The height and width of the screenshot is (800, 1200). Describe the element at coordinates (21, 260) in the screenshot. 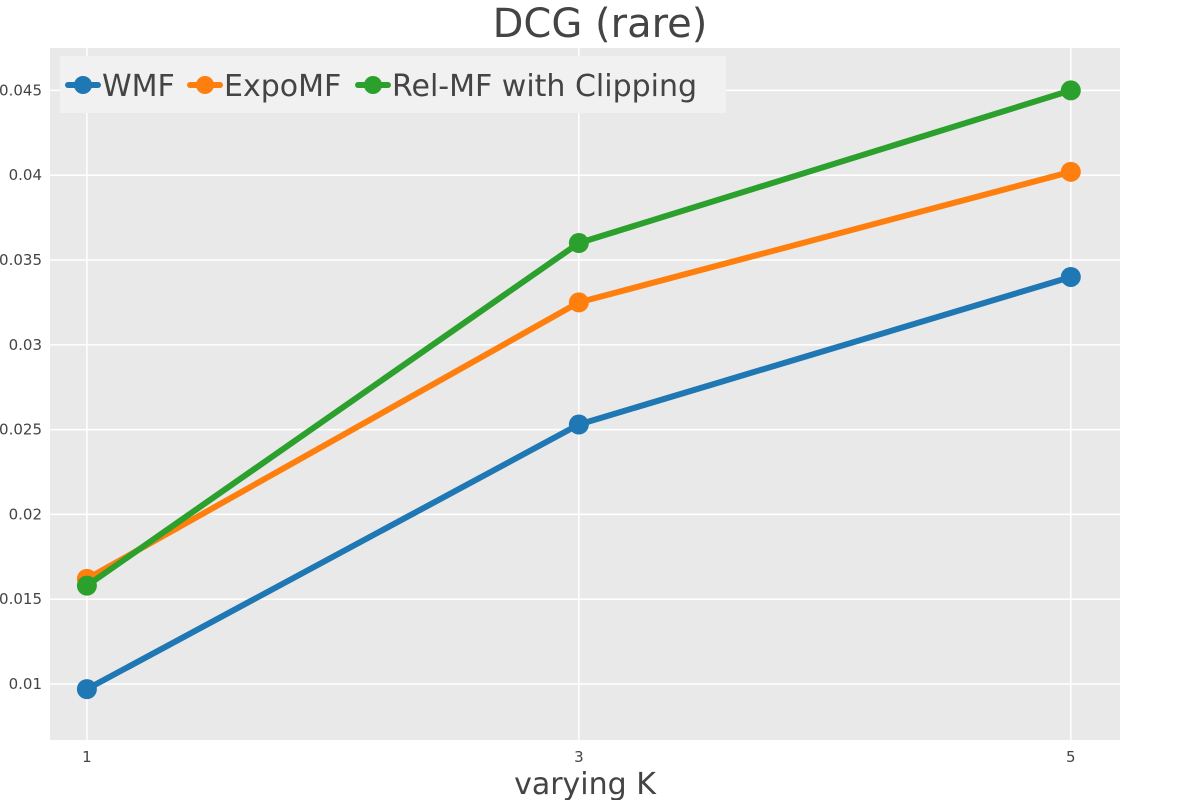

I see `y-tick-label: 0.035` at that location.